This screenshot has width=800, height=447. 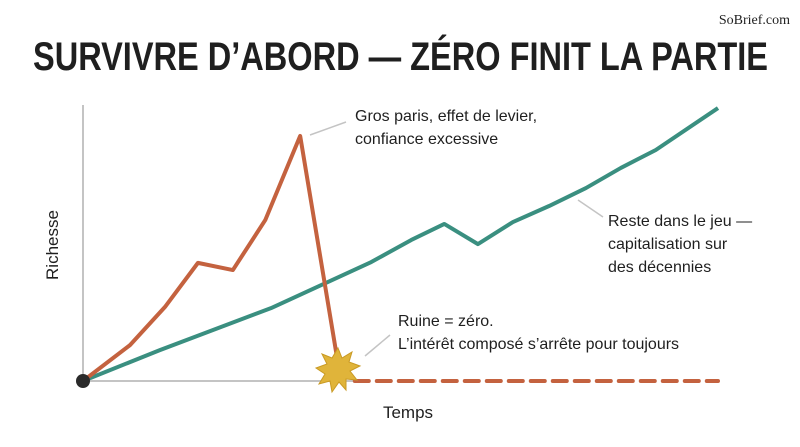 I want to click on x-axis-label: Temps, so click(x=408, y=412).